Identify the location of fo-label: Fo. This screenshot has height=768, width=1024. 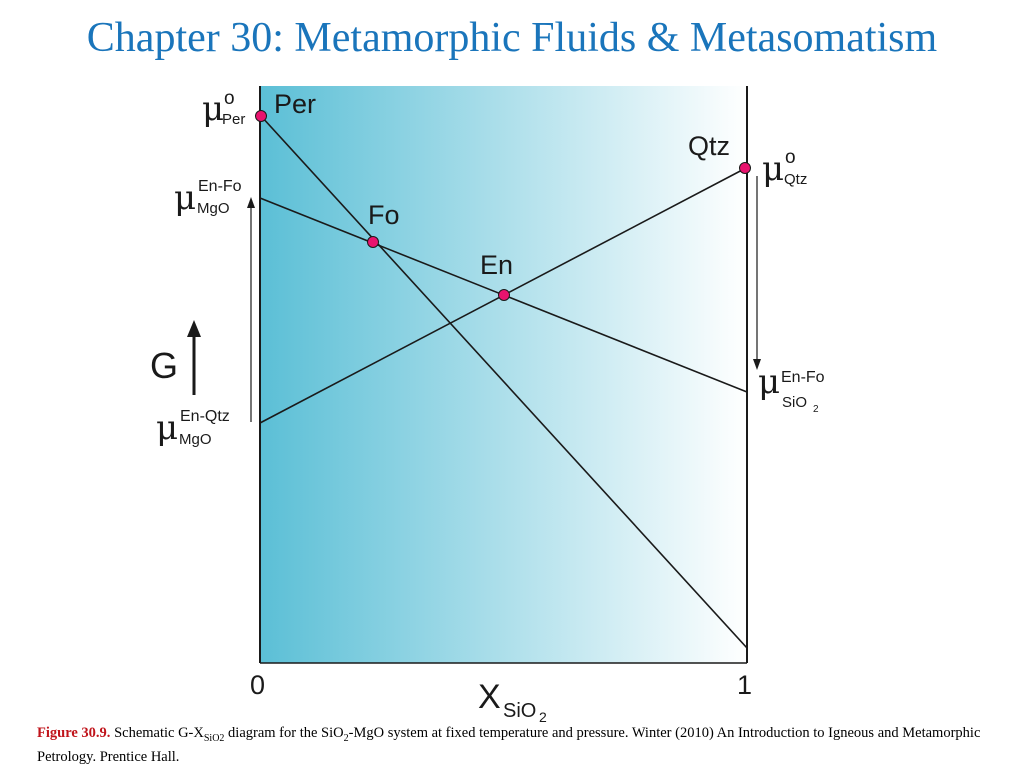
(384, 215).